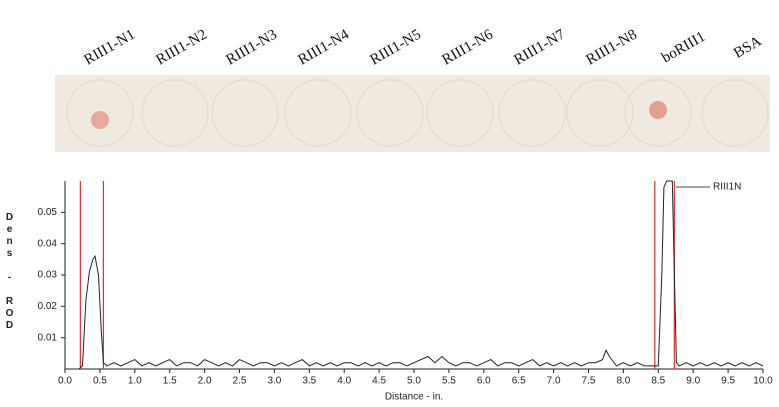 This screenshot has width=779, height=407. Describe the element at coordinates (589, 381) in the screenshot. I see `x-tick-label: 7.5` at that location.